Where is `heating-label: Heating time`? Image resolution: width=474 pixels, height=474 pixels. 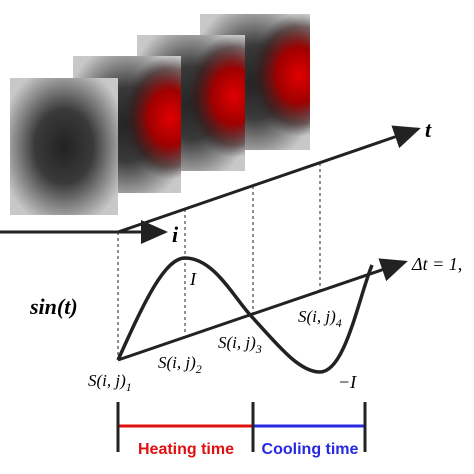 heating-label: Heating time is located at coordinates (186, 449).